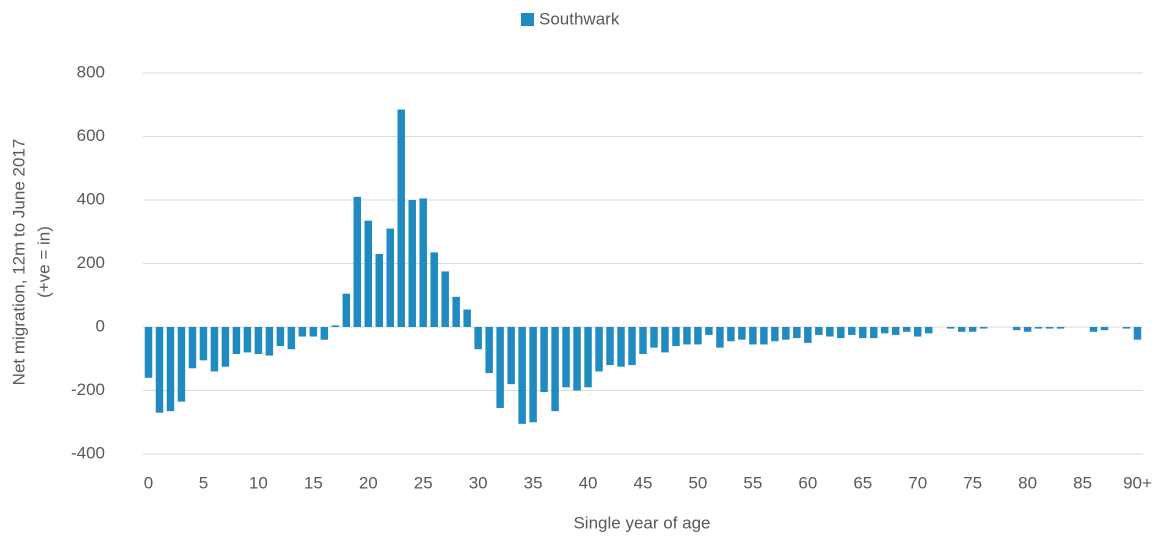  Describe the element at coordinates (91, 198) in the screenshot. I see `y-tick-label: 400` at that location.